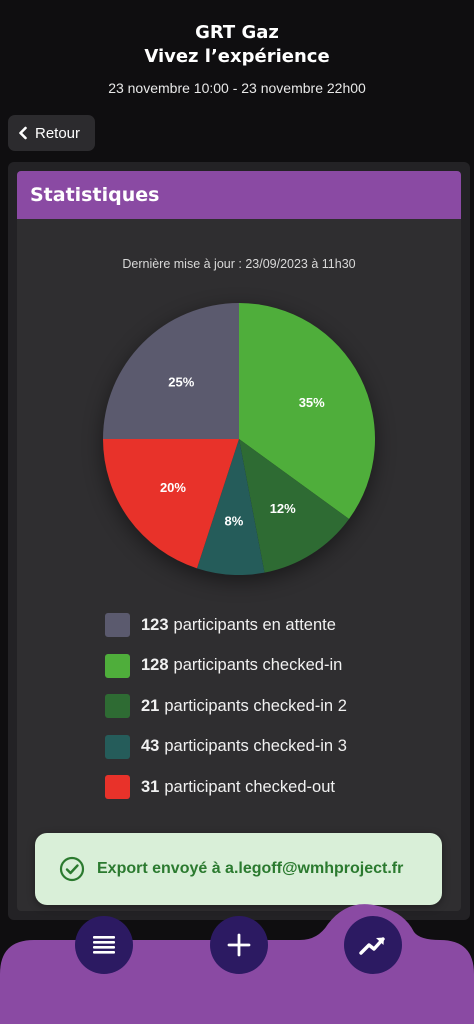 This screenshot has height=1024, width=474. I want to click on pie-slice-label-0: 35%, so click(312, 402).